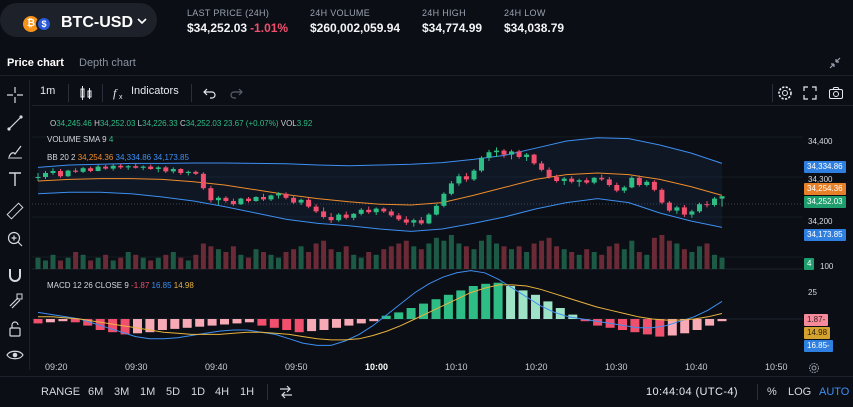 Image resolution: width=853 pixels, height=407 pixels. Describe the element at coordinates (48, 91) in the screenshot. I see `interval-selector: 1m` at that location.